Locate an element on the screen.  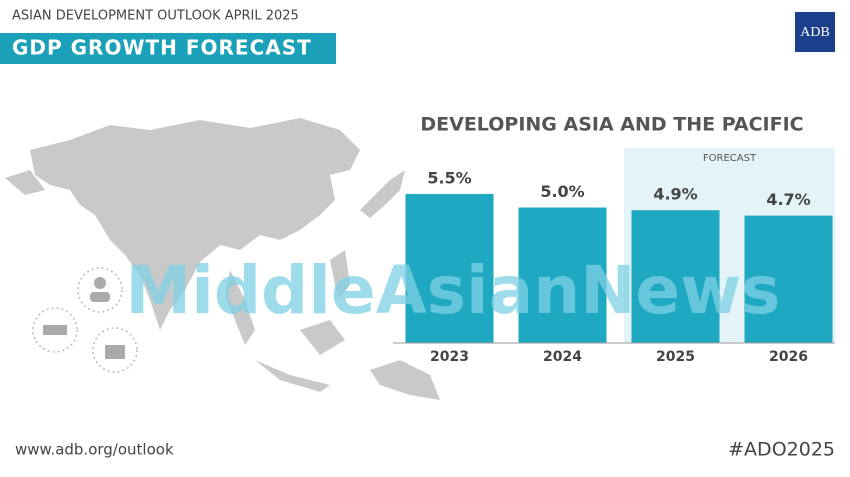
x-tick-label: 2024 is located at coordinates (562, 357).